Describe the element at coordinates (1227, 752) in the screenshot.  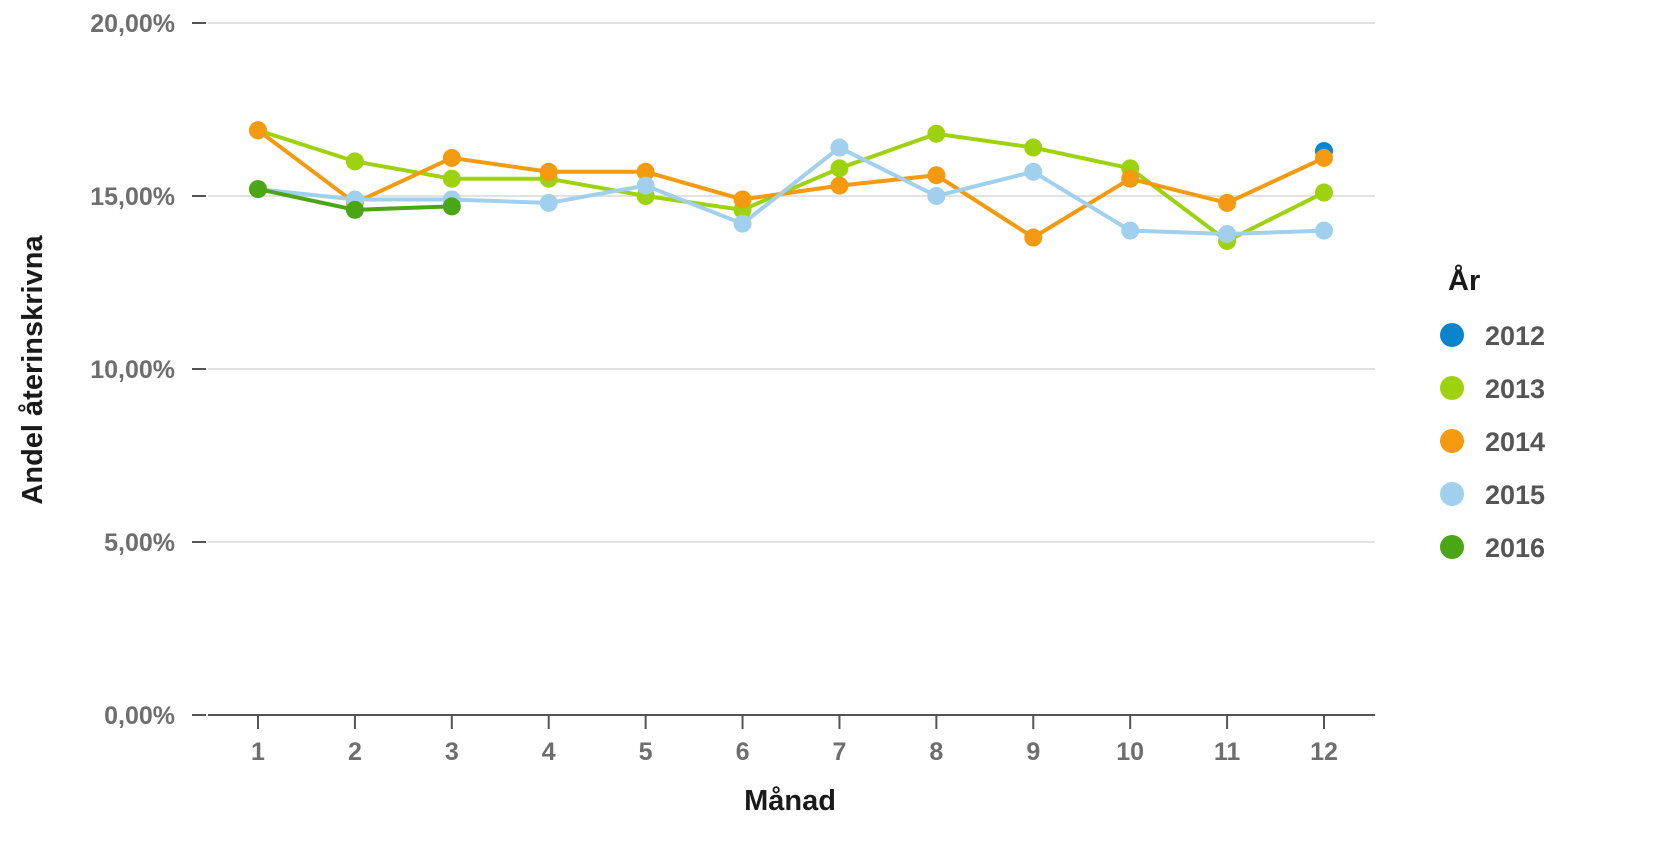
I see `x-tick-label: 11` at that location.